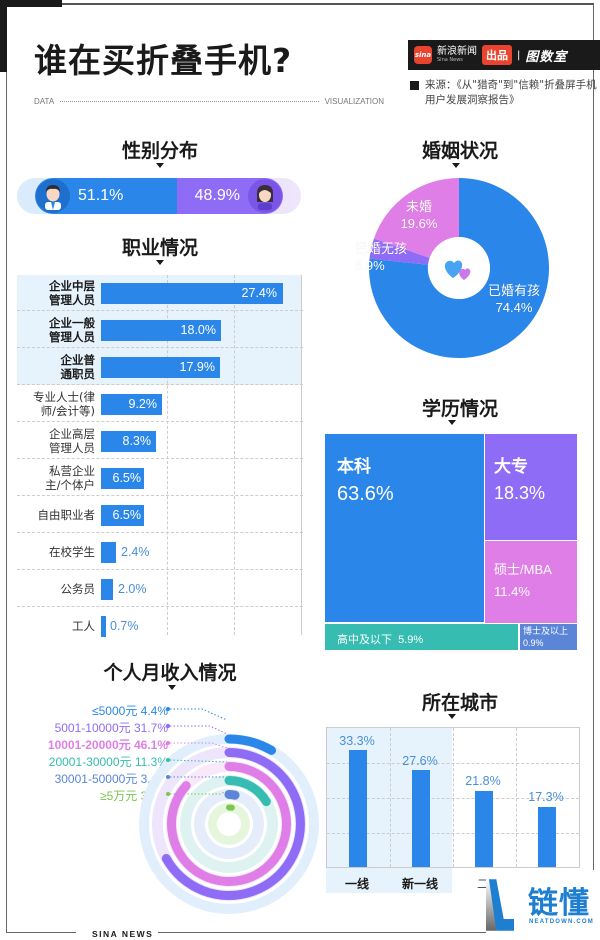 The width and height of the screenshot is (600, 940). I want to click on city-value: 17.3%, so click(546, 797).